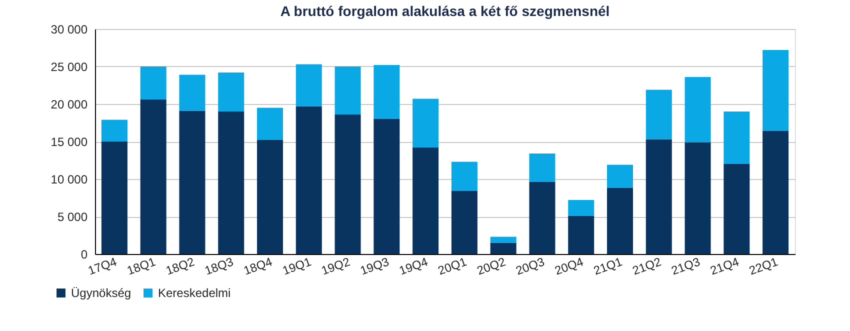  Describe the element at coordinates (530, 266) in the screenshot. I see `x-tick-label: 20Q3` at that location.